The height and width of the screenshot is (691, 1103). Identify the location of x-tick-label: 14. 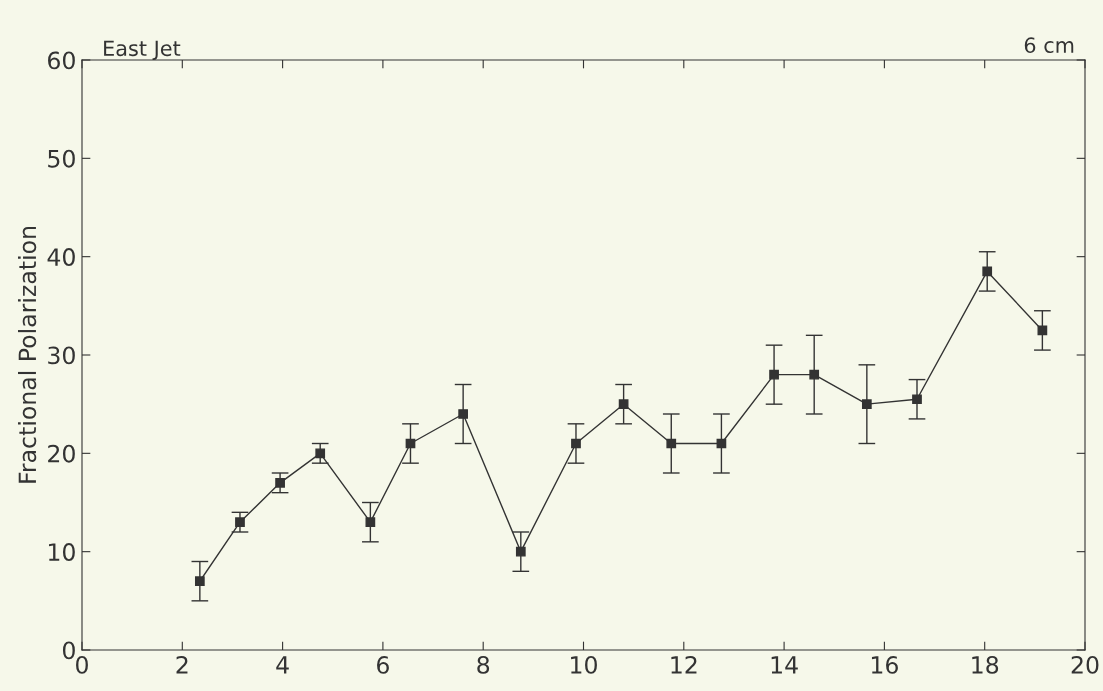
(784, 665).